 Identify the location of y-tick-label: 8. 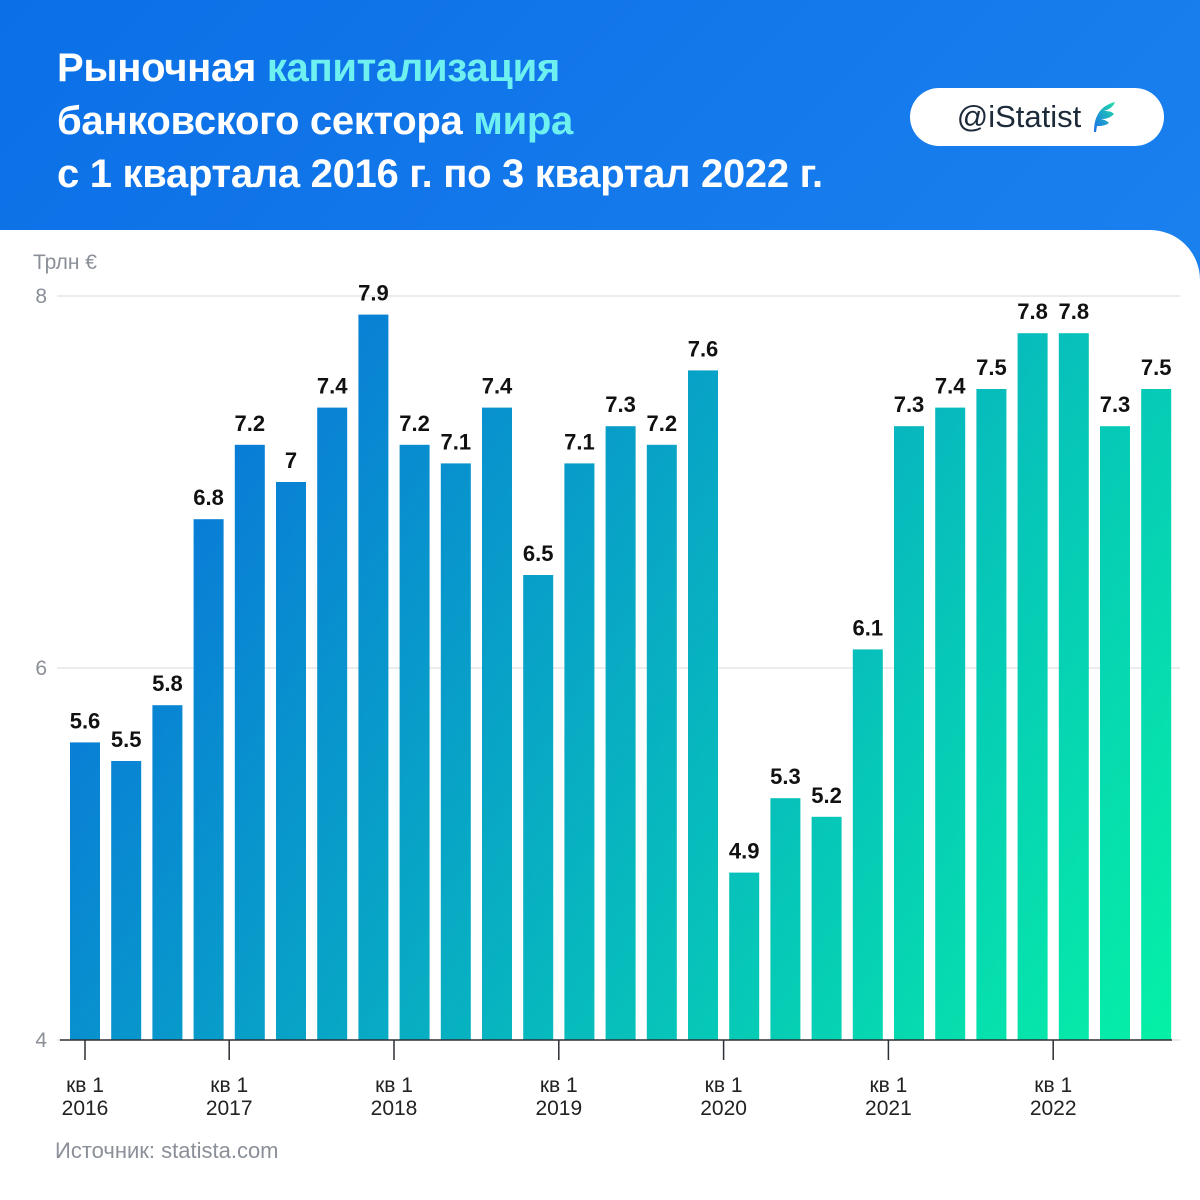
(41, 296).